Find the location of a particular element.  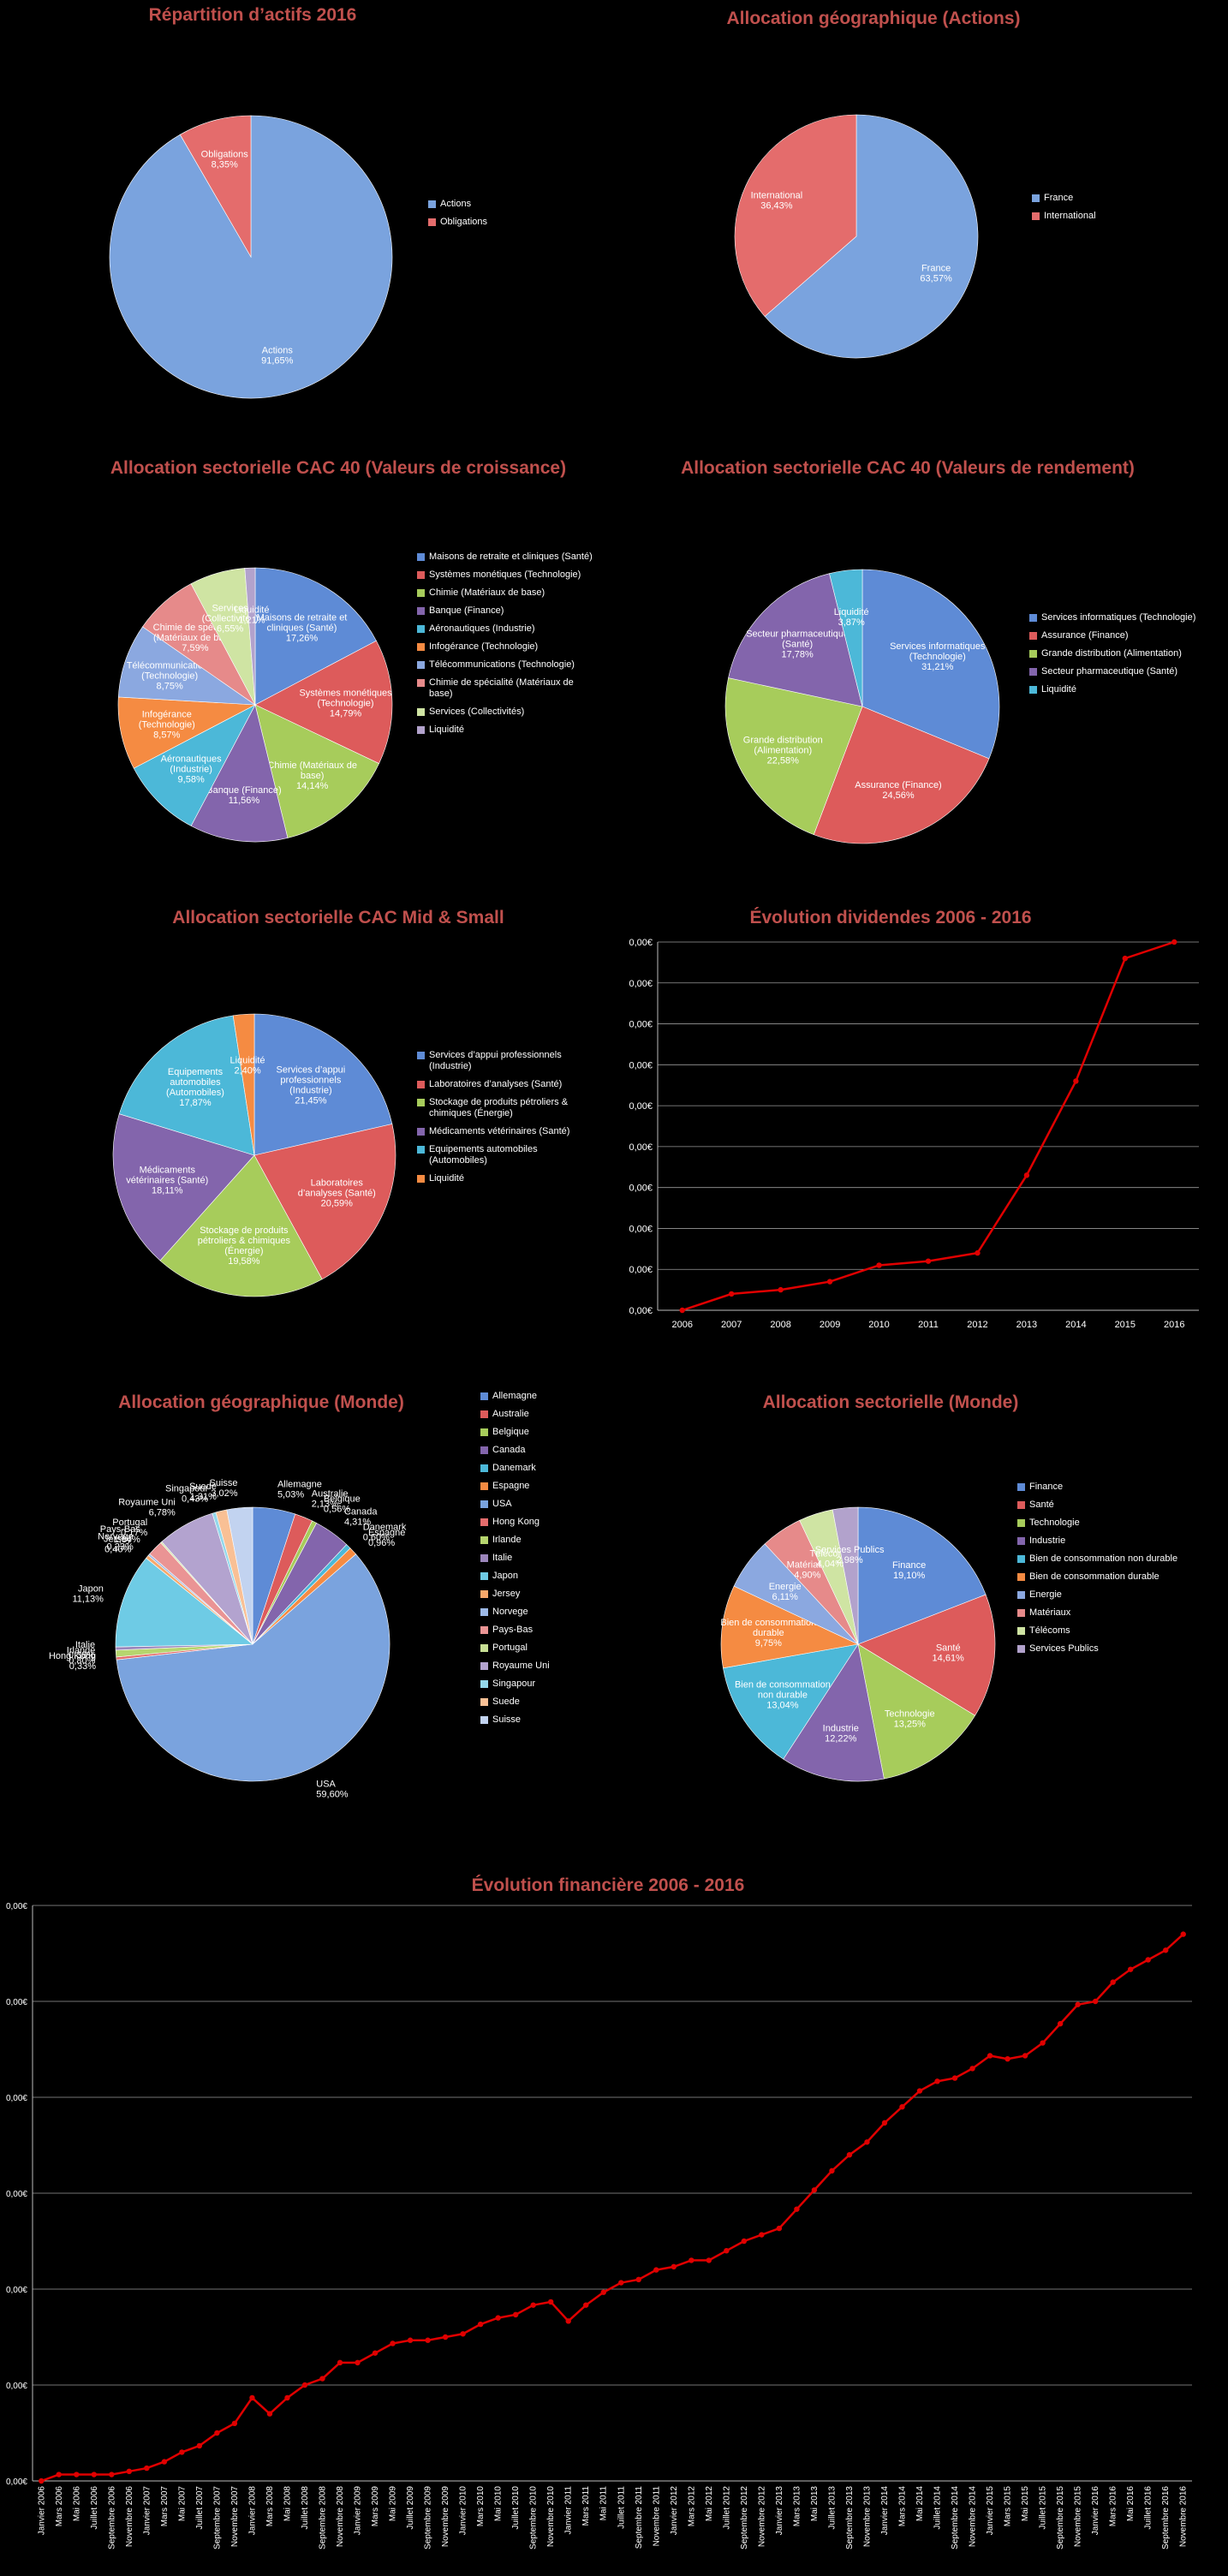

legend-label: Finance is located at coordinates (1046, 1487).